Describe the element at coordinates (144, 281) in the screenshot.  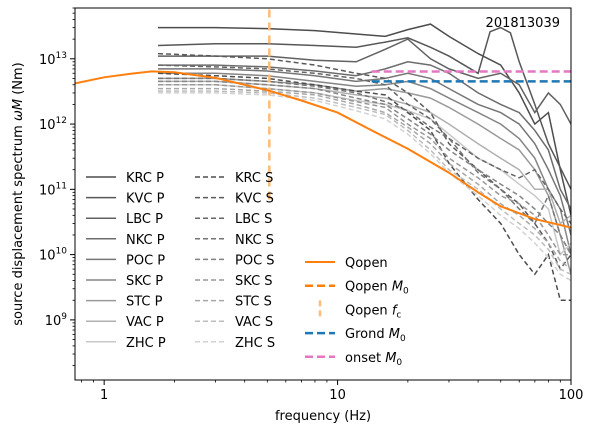
I see `legend-label: SKC P` at that location.